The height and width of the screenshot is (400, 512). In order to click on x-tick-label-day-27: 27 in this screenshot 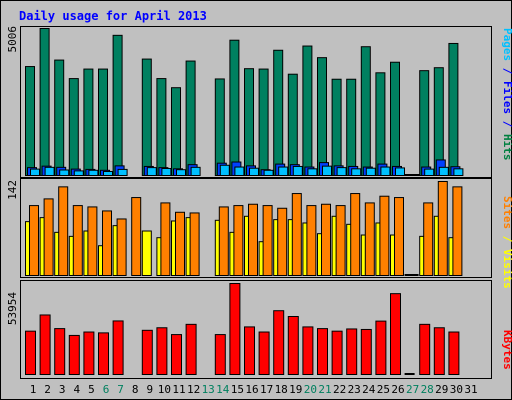, I will do `click(412, 389)`.